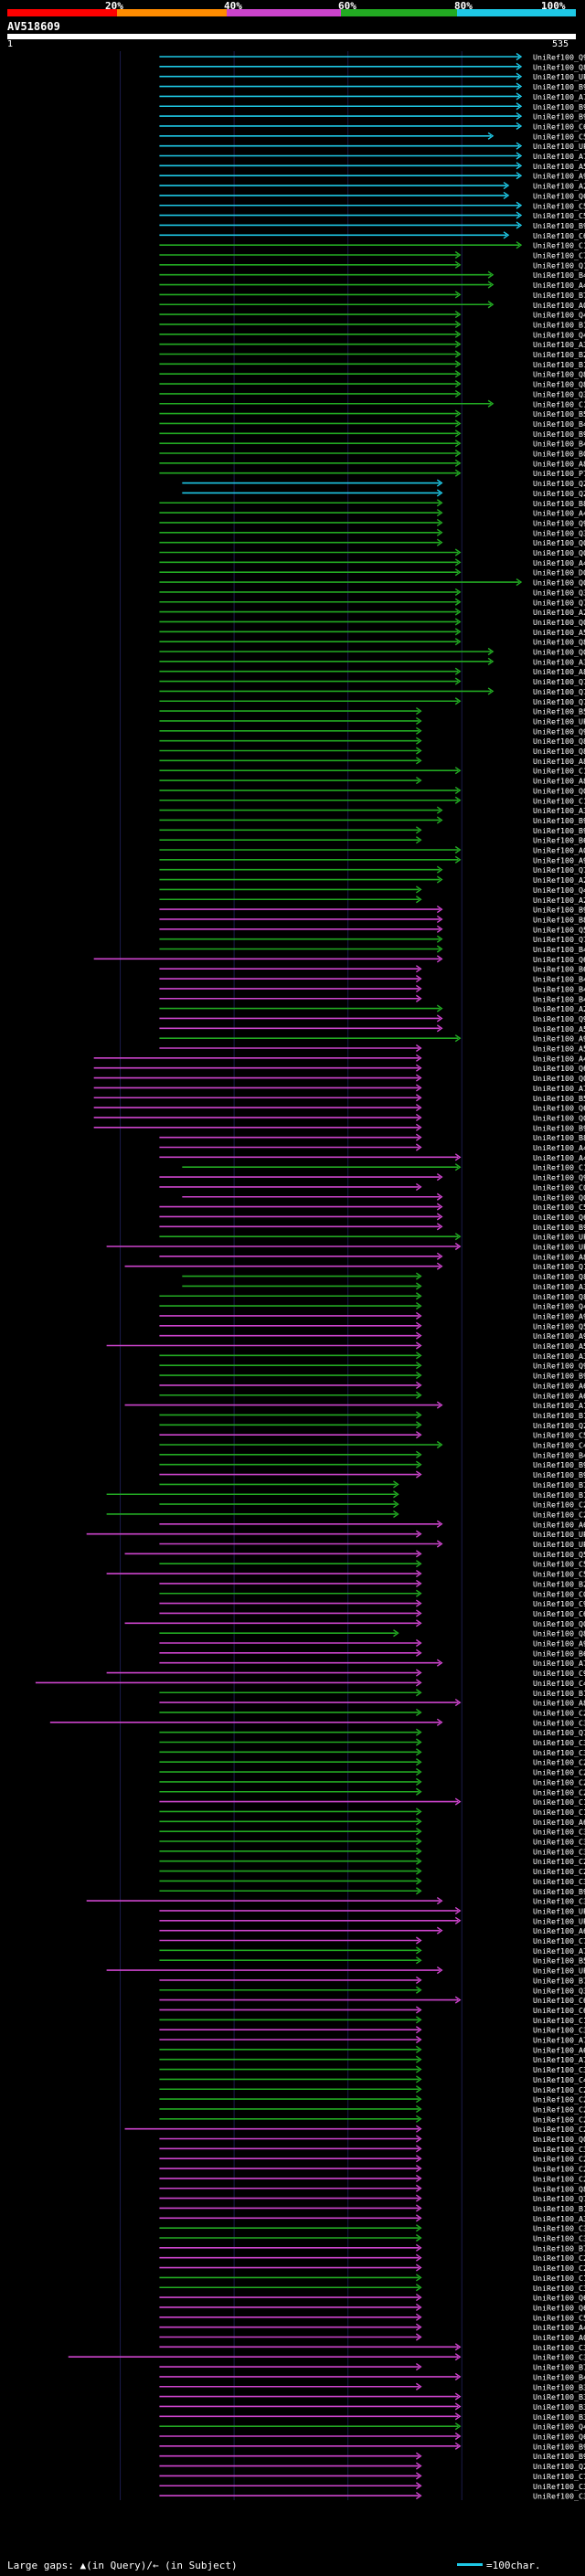  I want to click on hit-row: UniRef100_C2V1K8, so click(372, 1505).